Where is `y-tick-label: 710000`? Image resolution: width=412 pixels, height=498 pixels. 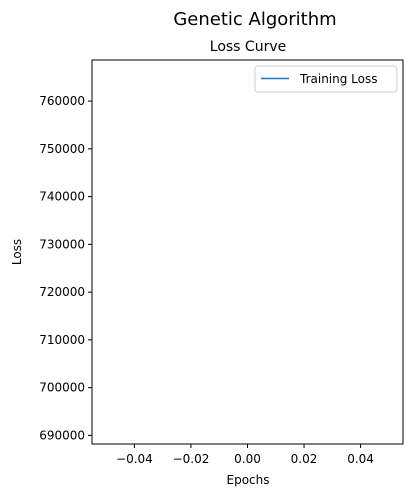
y-tick-label: 710000 is located at coordinates (62, 340).